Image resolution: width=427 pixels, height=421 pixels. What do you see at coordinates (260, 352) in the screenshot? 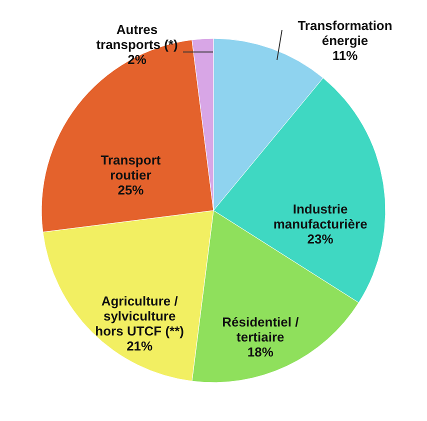
I see `data-label: 18%` at bounding box center [260, 352].